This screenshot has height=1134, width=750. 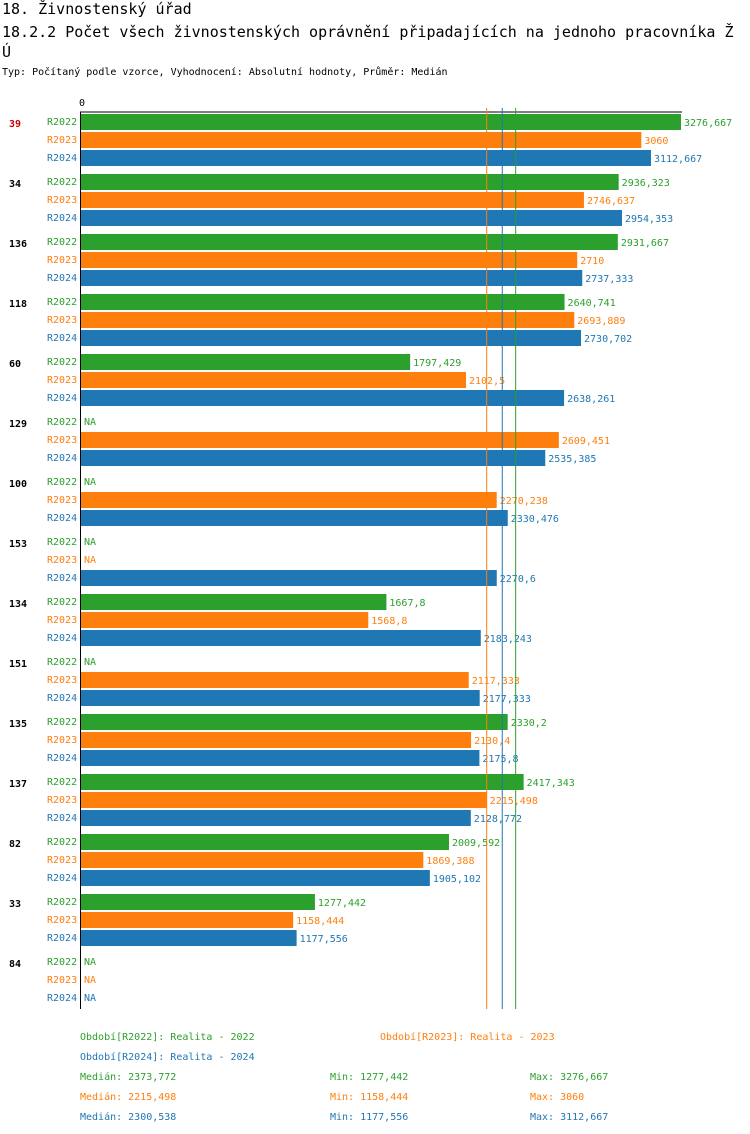 What do you see at coordinates (586, 441) in the screenshot?
I see `data-label: 2609,451` at bounding box center [586, 441].